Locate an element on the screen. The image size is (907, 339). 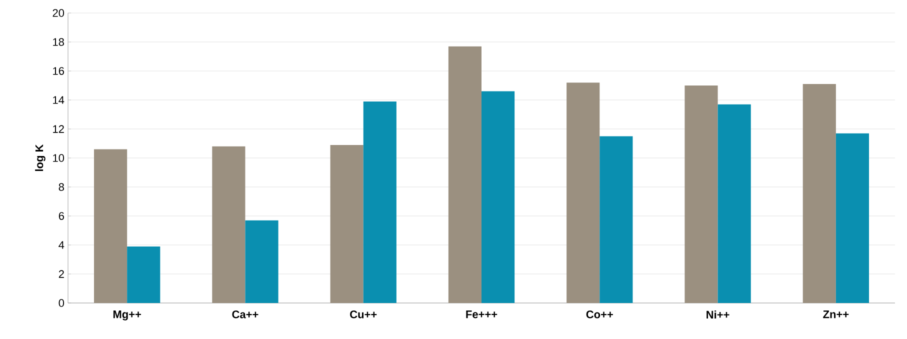
y-tick-label: 20 is located at coordinates (58, 13).